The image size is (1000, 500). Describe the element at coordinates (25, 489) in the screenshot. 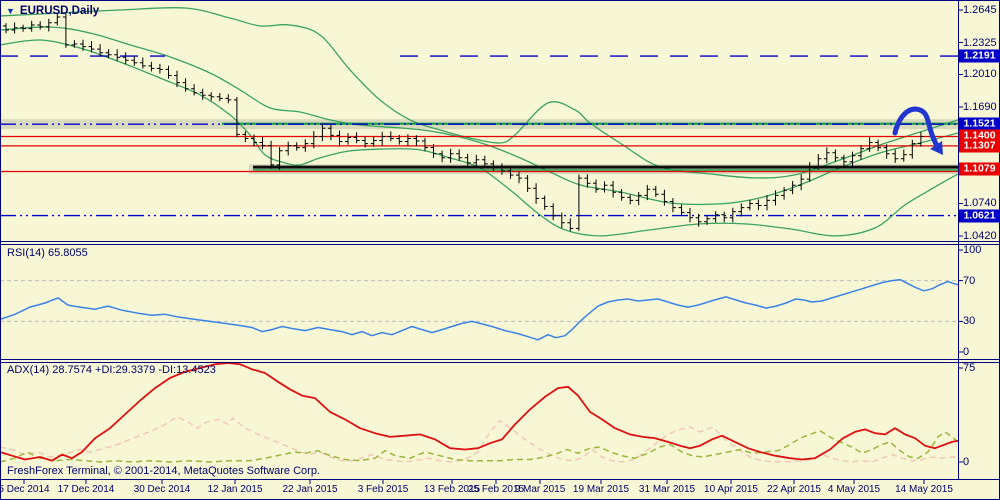

I see `date-axis-label: 5 Dec 2014` at that location.